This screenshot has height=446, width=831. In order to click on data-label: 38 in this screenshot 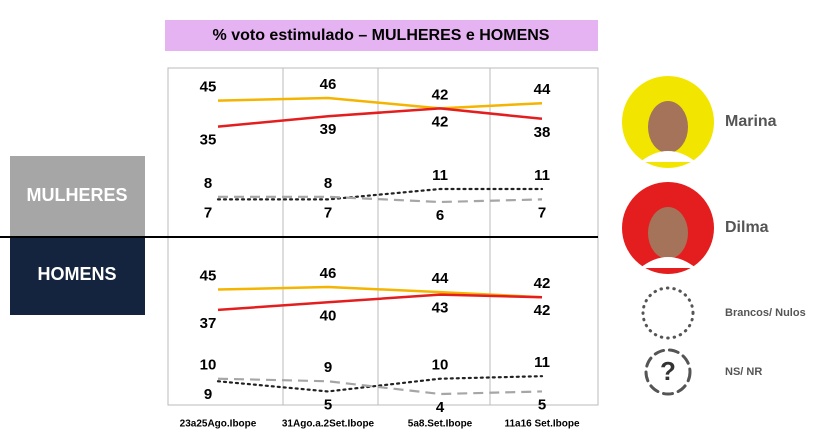, I will do `click(542, 132)`.